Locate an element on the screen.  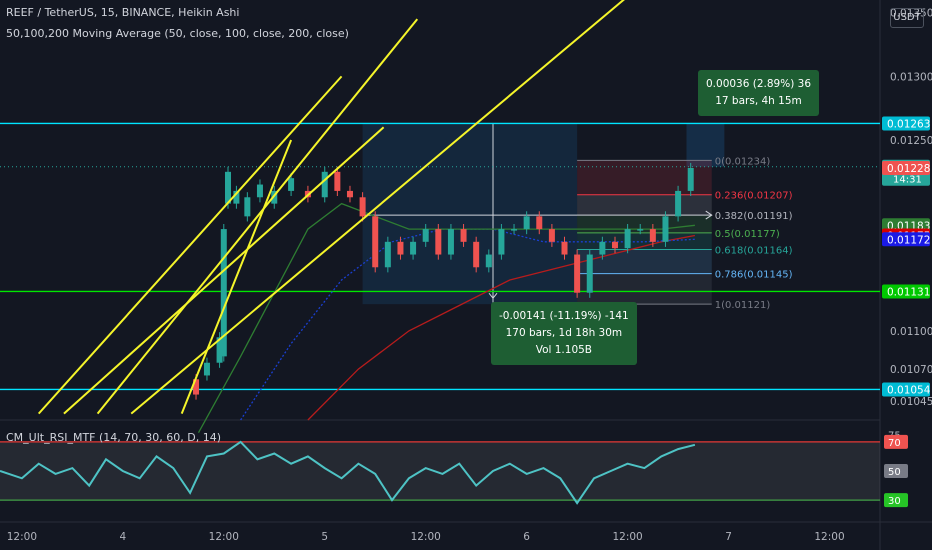
price-tick-label: 0.01100 is located at coordinates (911, 332).